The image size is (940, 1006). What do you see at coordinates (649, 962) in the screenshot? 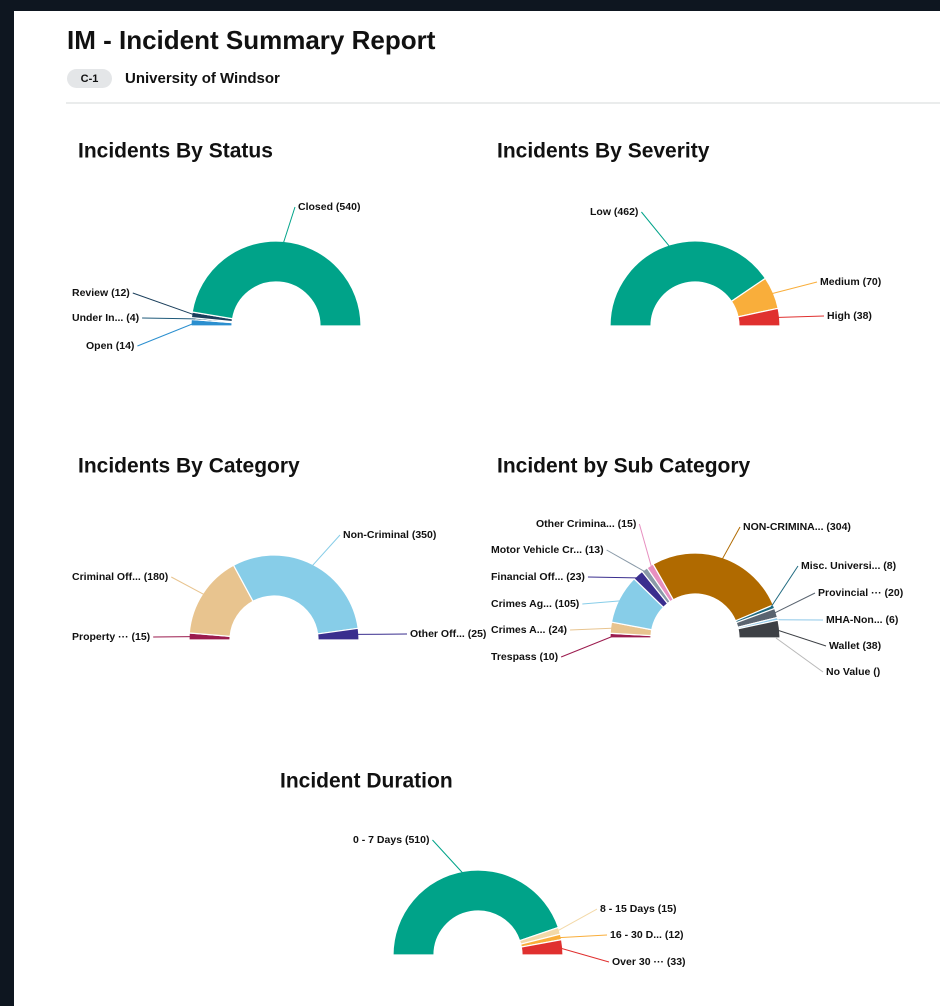
I see `data-label: Over 30 ··· (33)` at bounding box center [649, 962].